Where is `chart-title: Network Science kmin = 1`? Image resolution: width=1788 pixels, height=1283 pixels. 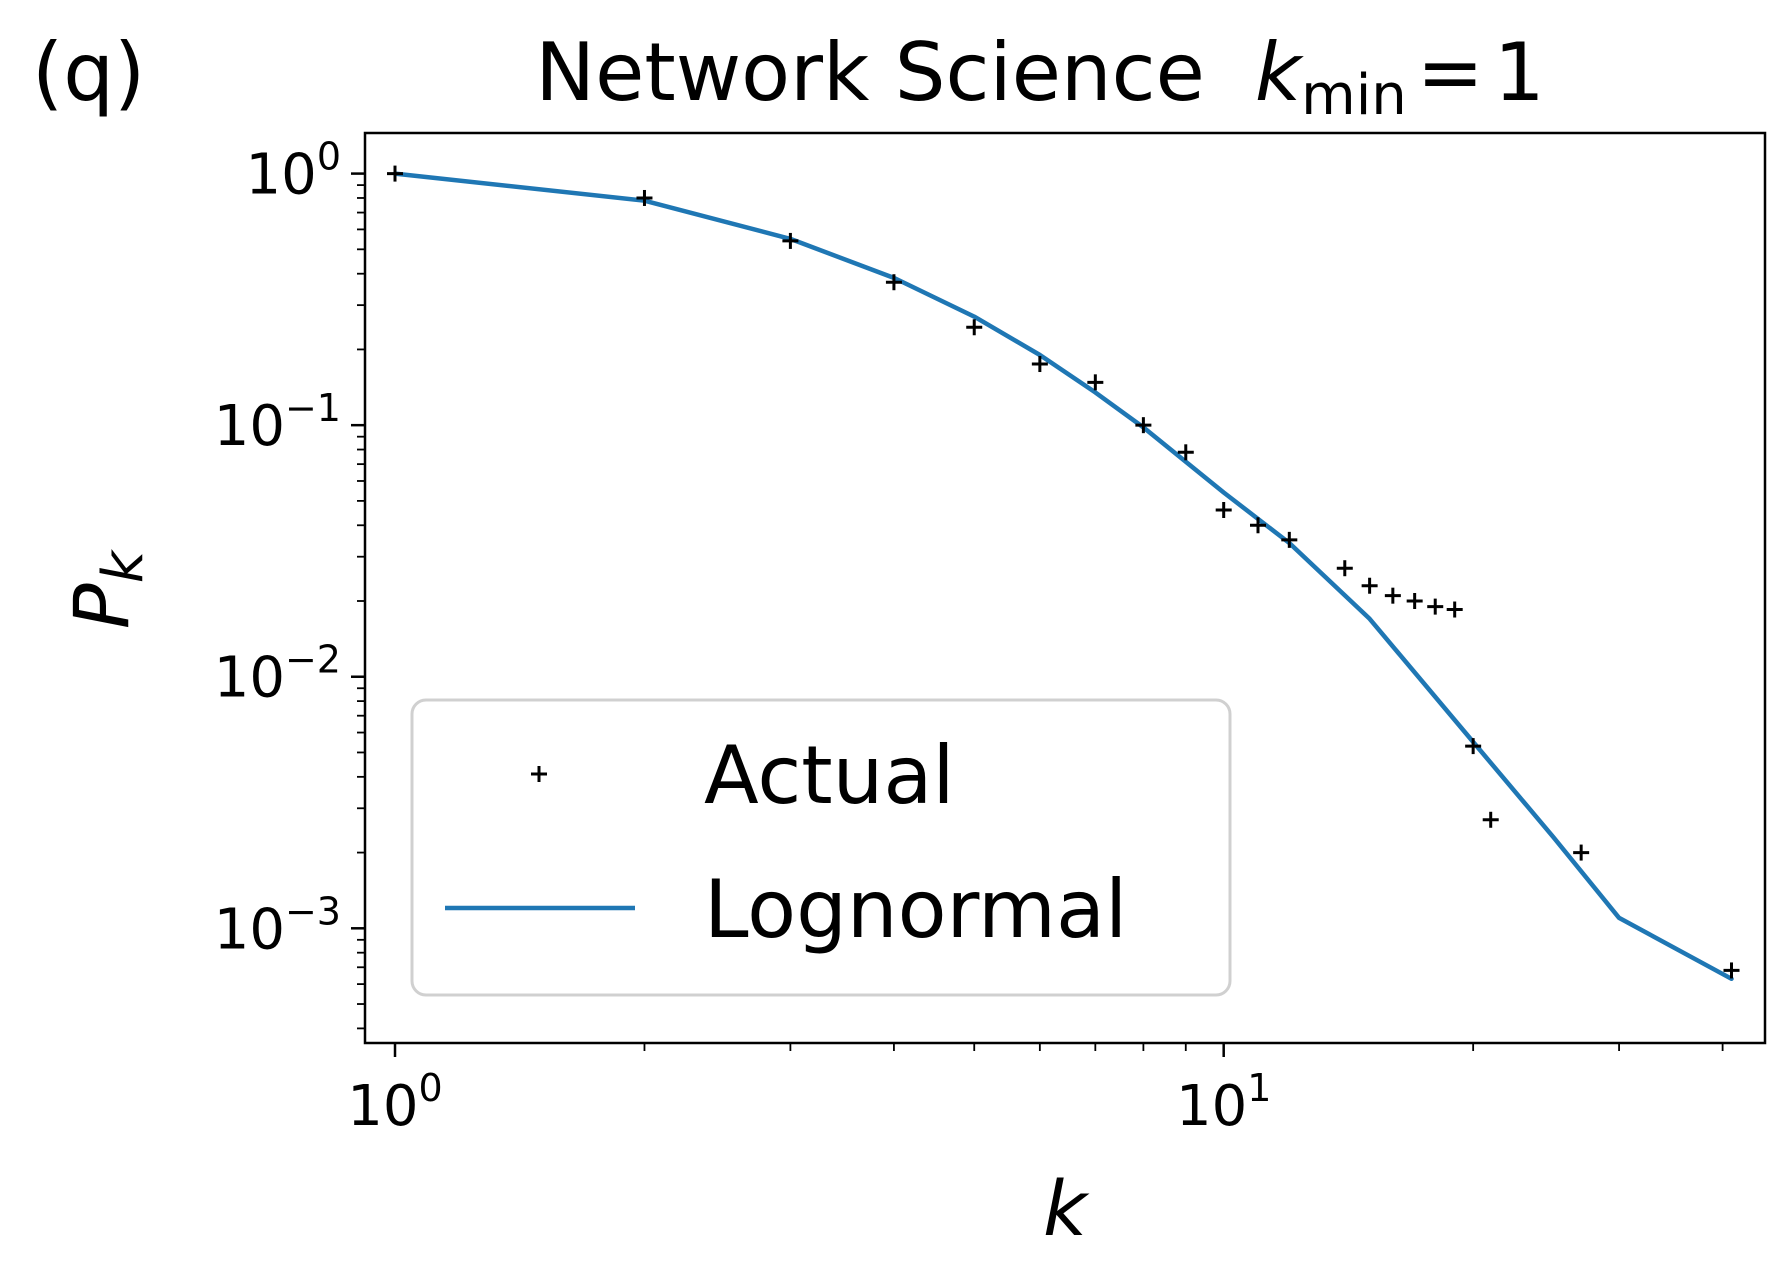 chart-title: Network Science kmin = 1 is located at coordinates (1039, 77).